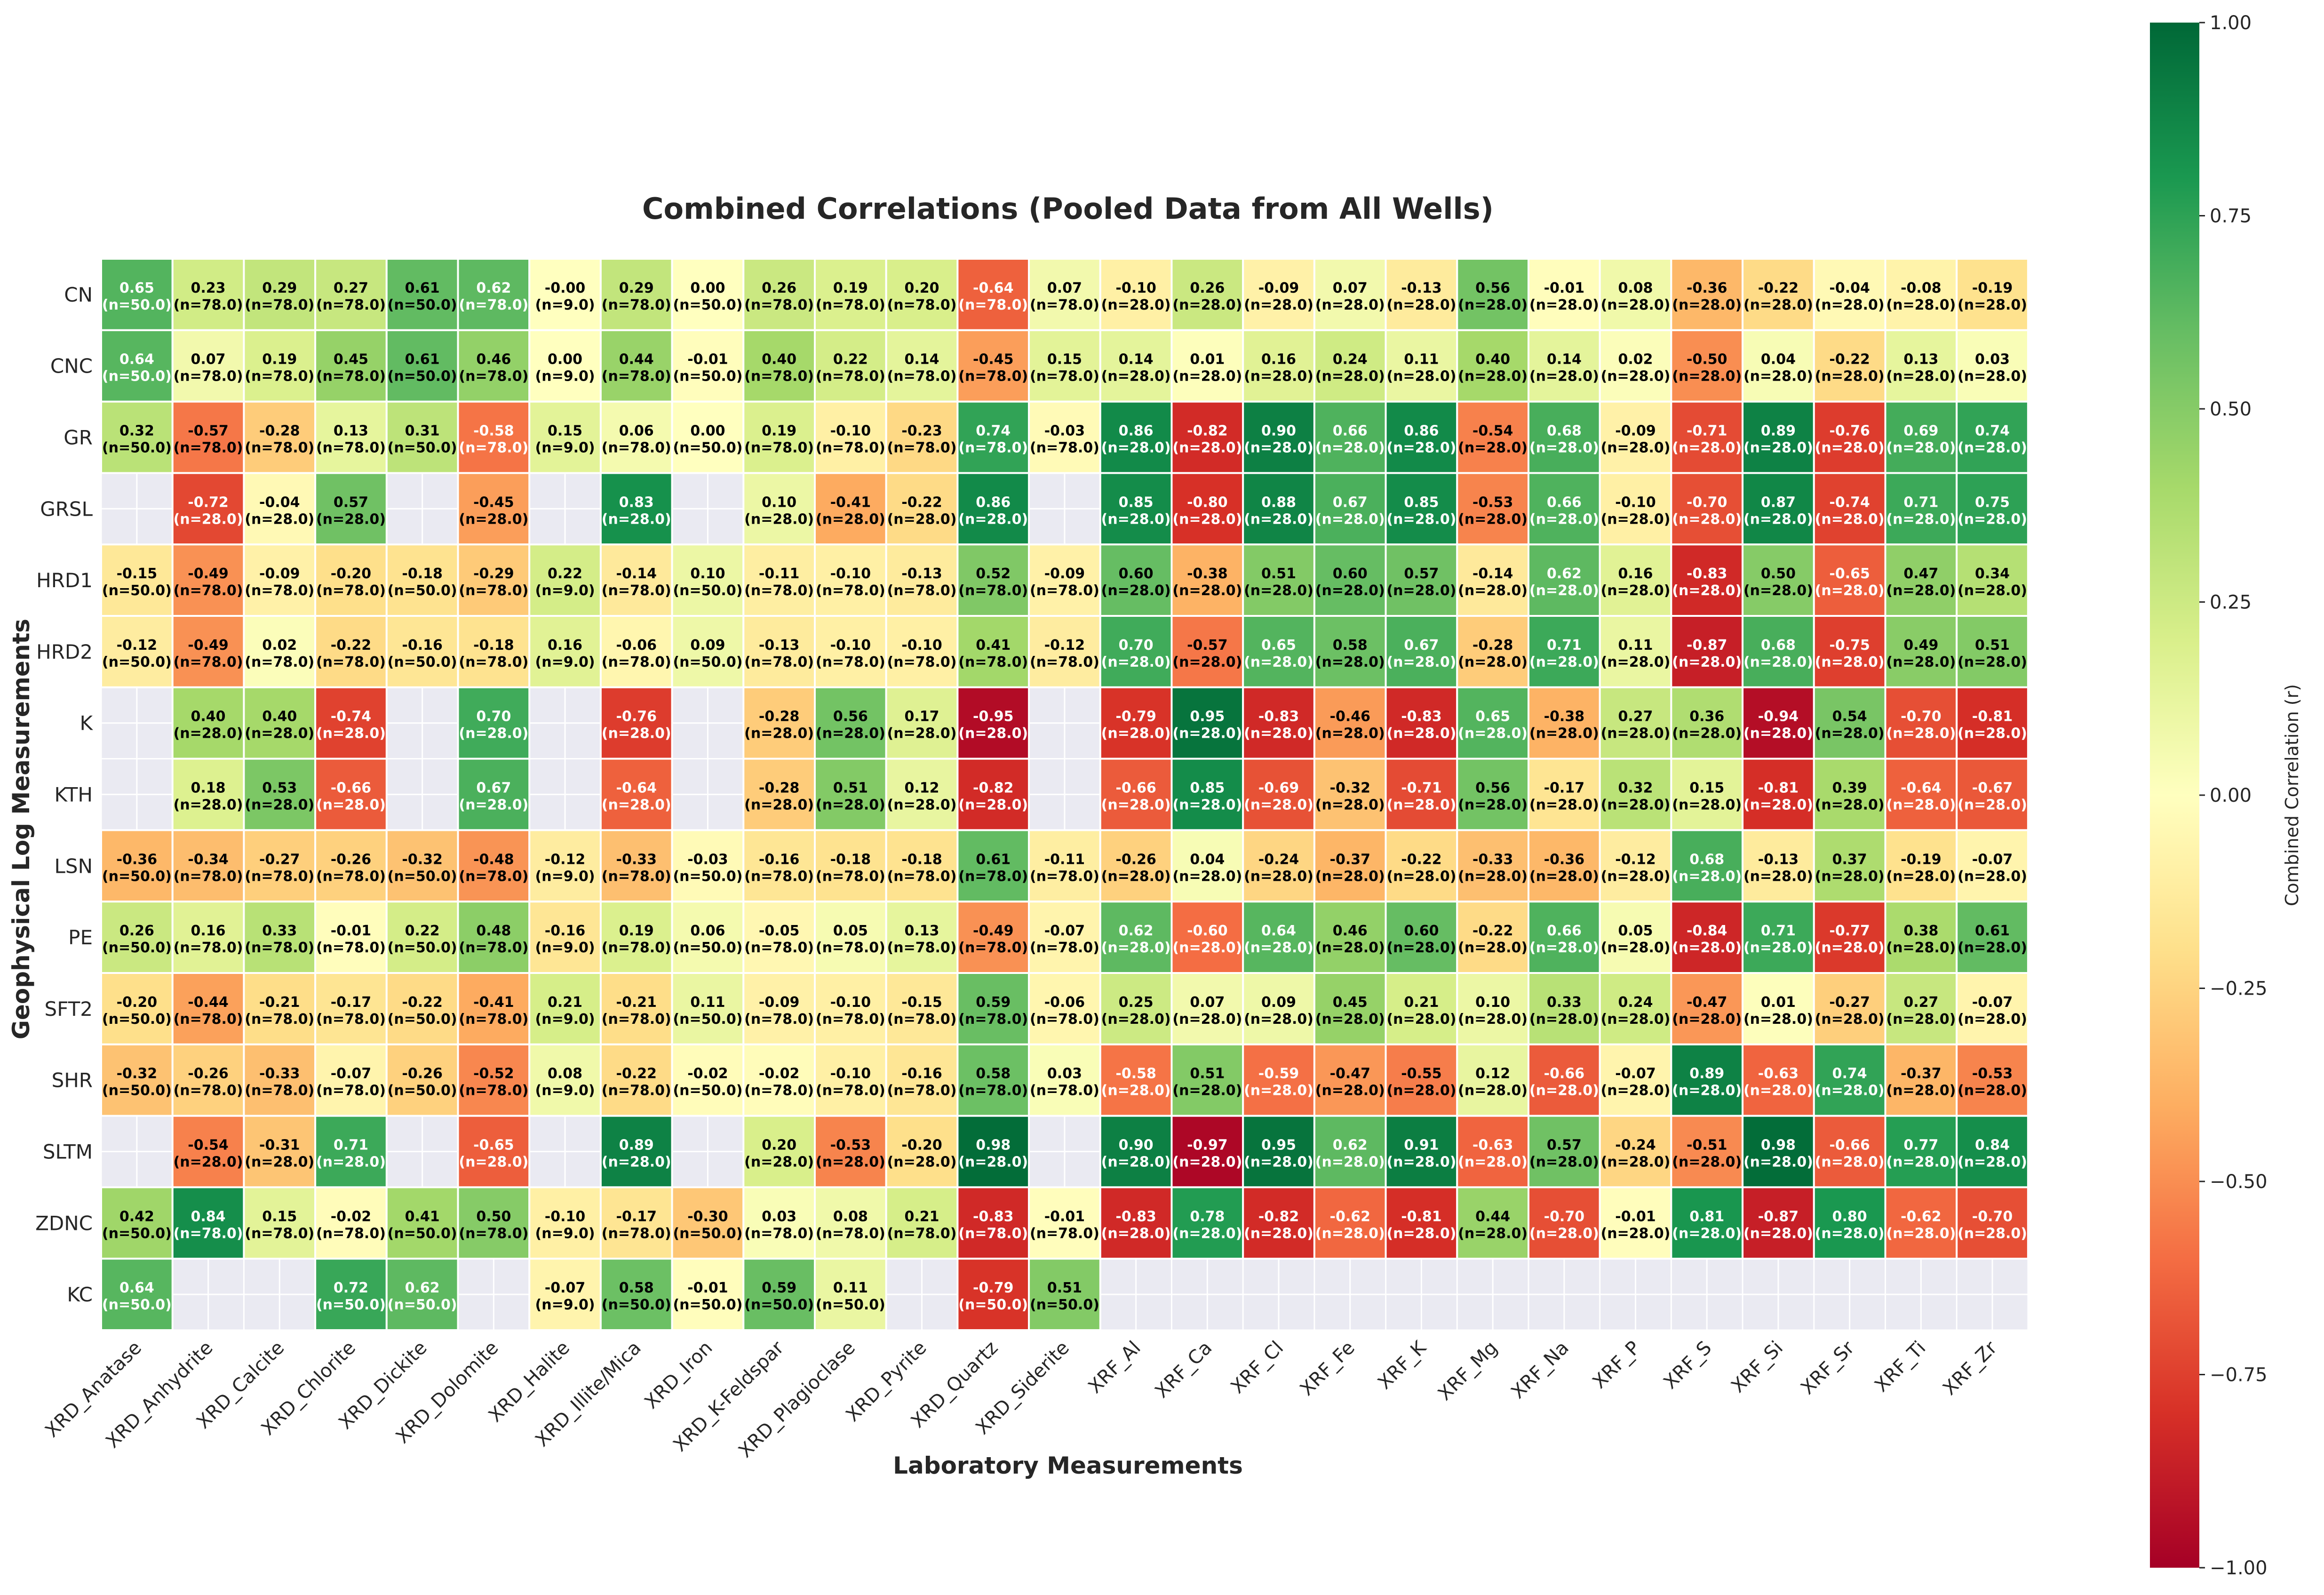  Describe the element at coordinates (779, 931) in the screenshot. I see `cell-value-label: -0.05` at that location.